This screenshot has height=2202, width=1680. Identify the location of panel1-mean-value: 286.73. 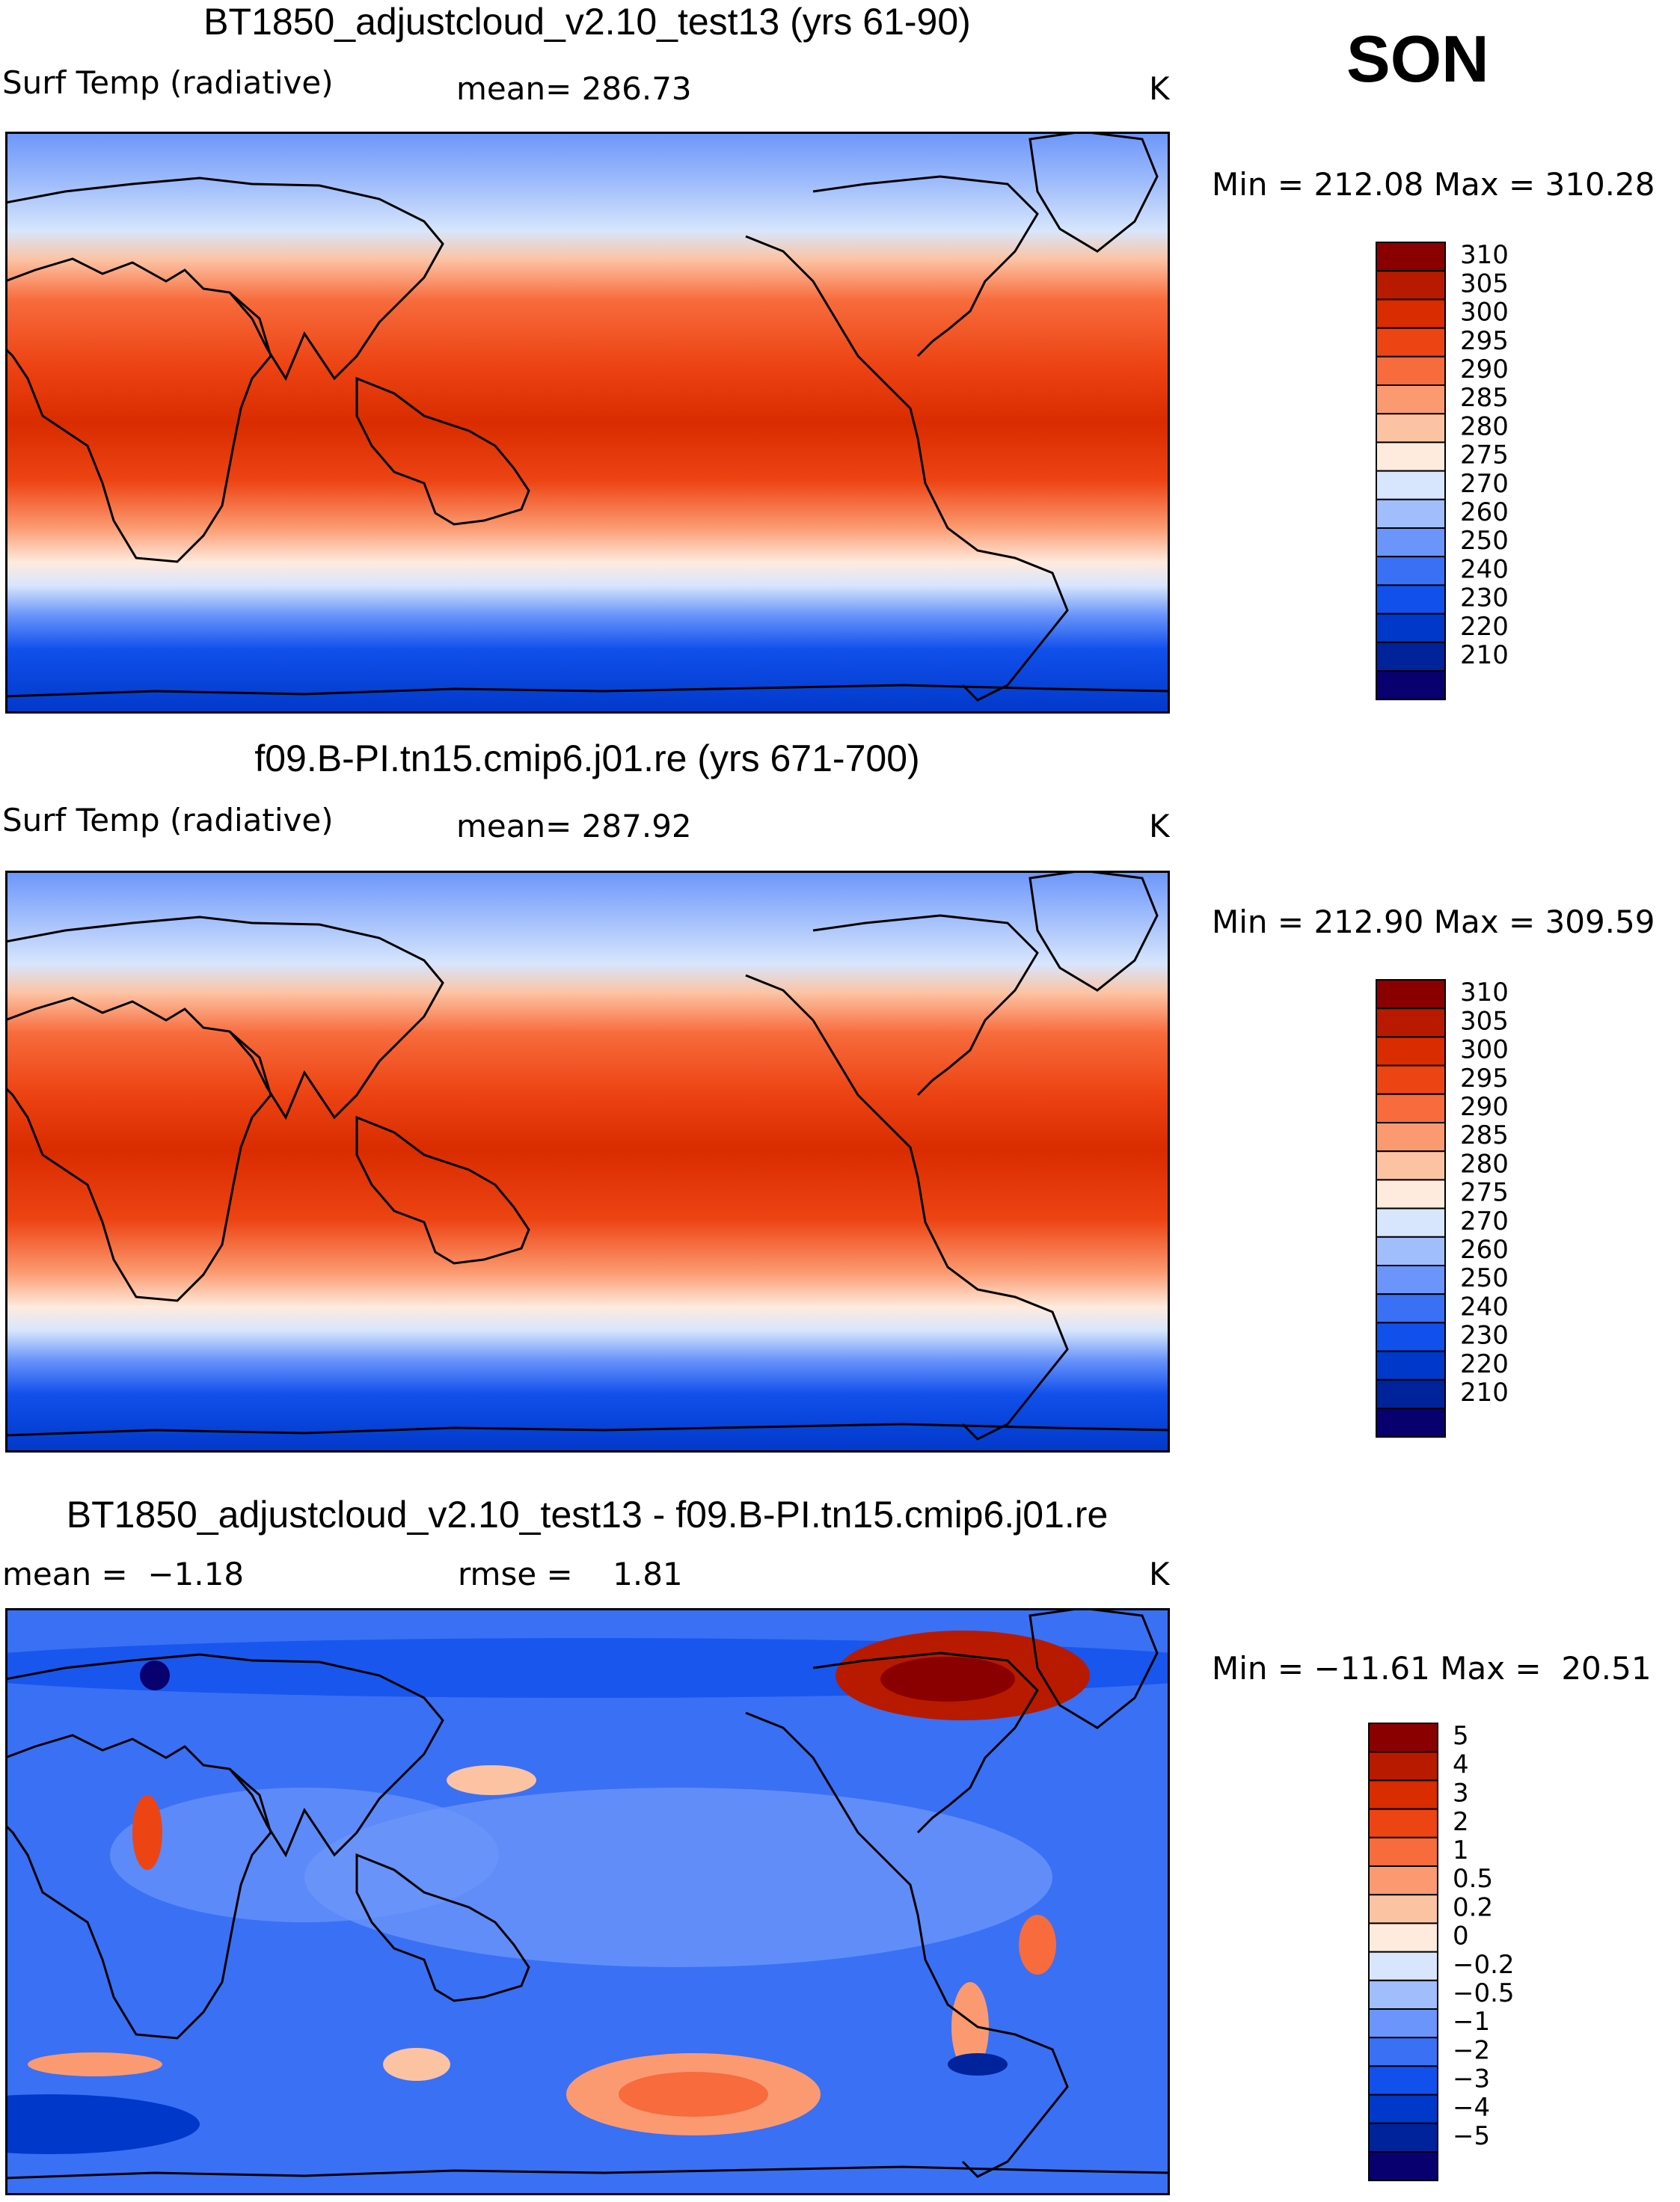
(636, 88).